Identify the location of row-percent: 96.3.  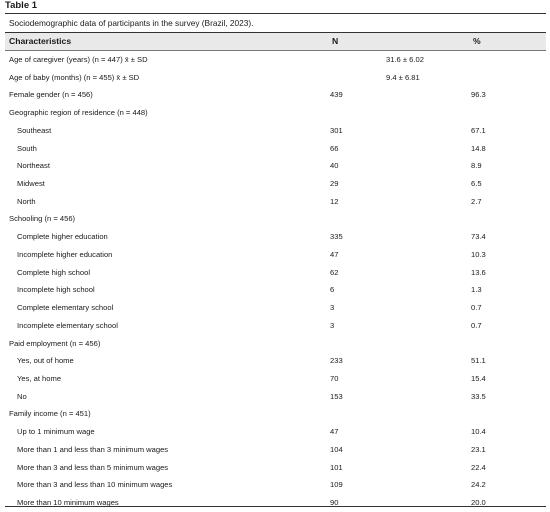
(478, 95).